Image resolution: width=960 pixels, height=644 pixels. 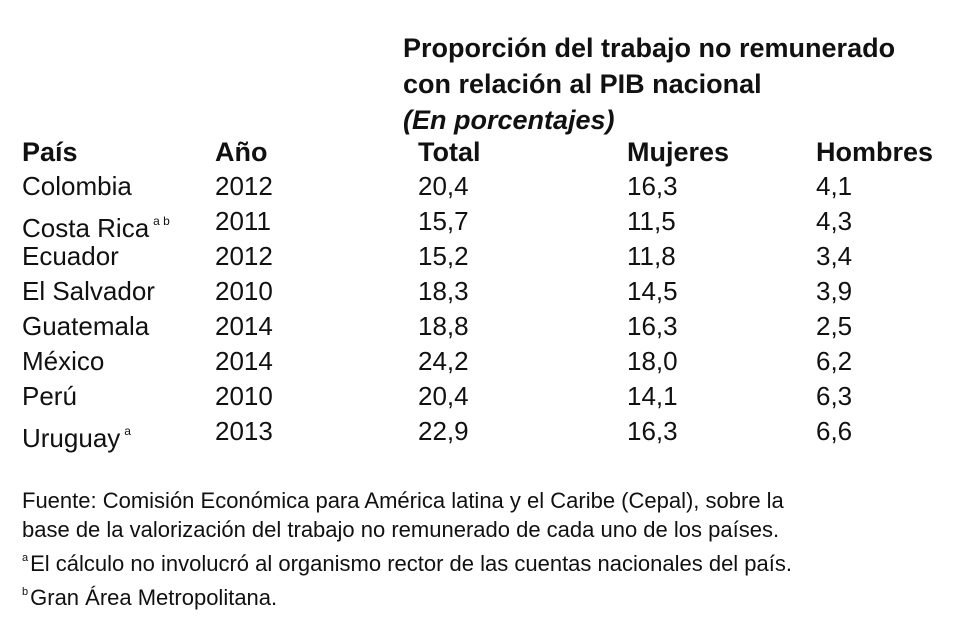 What do you see at coordinates (582, 84) in the screenshot?
I see `heading-line-2: con relación al PIB nacional` at bounding box center [582, 84].